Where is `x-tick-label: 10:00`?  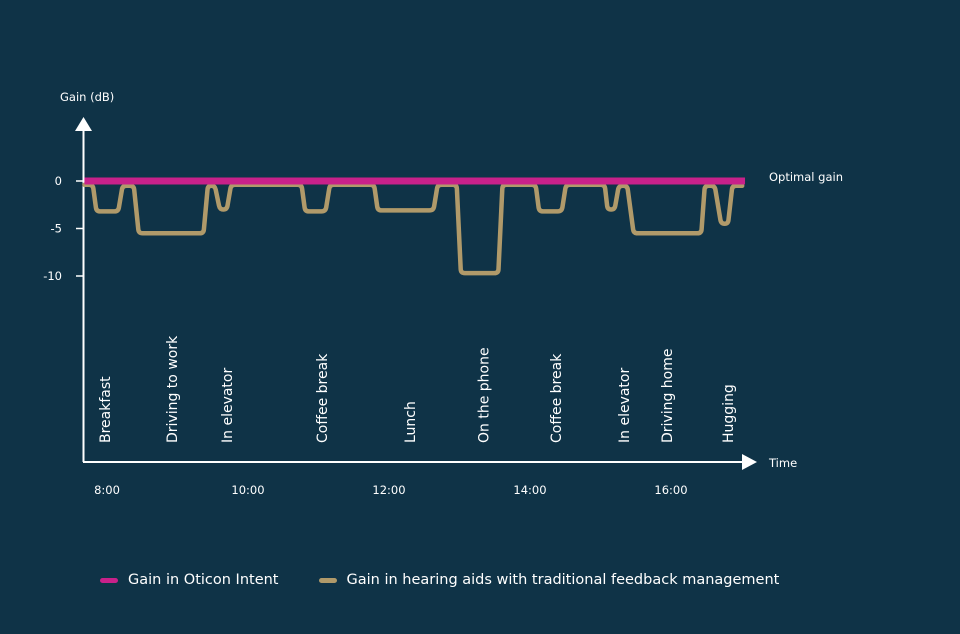 x-tick-label: 10:00 is located at coordinates (247, 490).